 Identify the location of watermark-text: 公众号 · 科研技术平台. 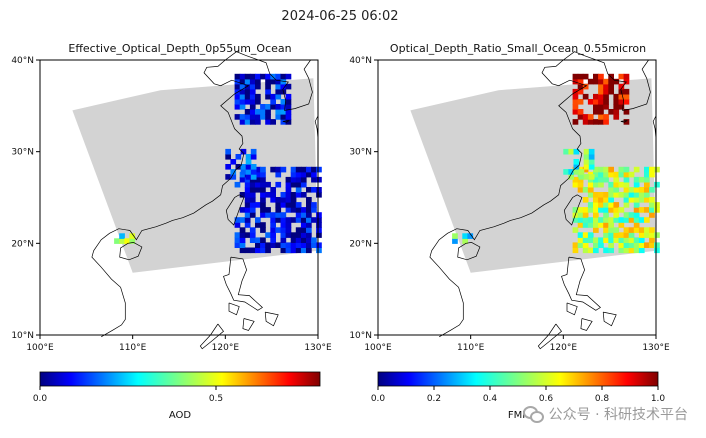
(618, 415).